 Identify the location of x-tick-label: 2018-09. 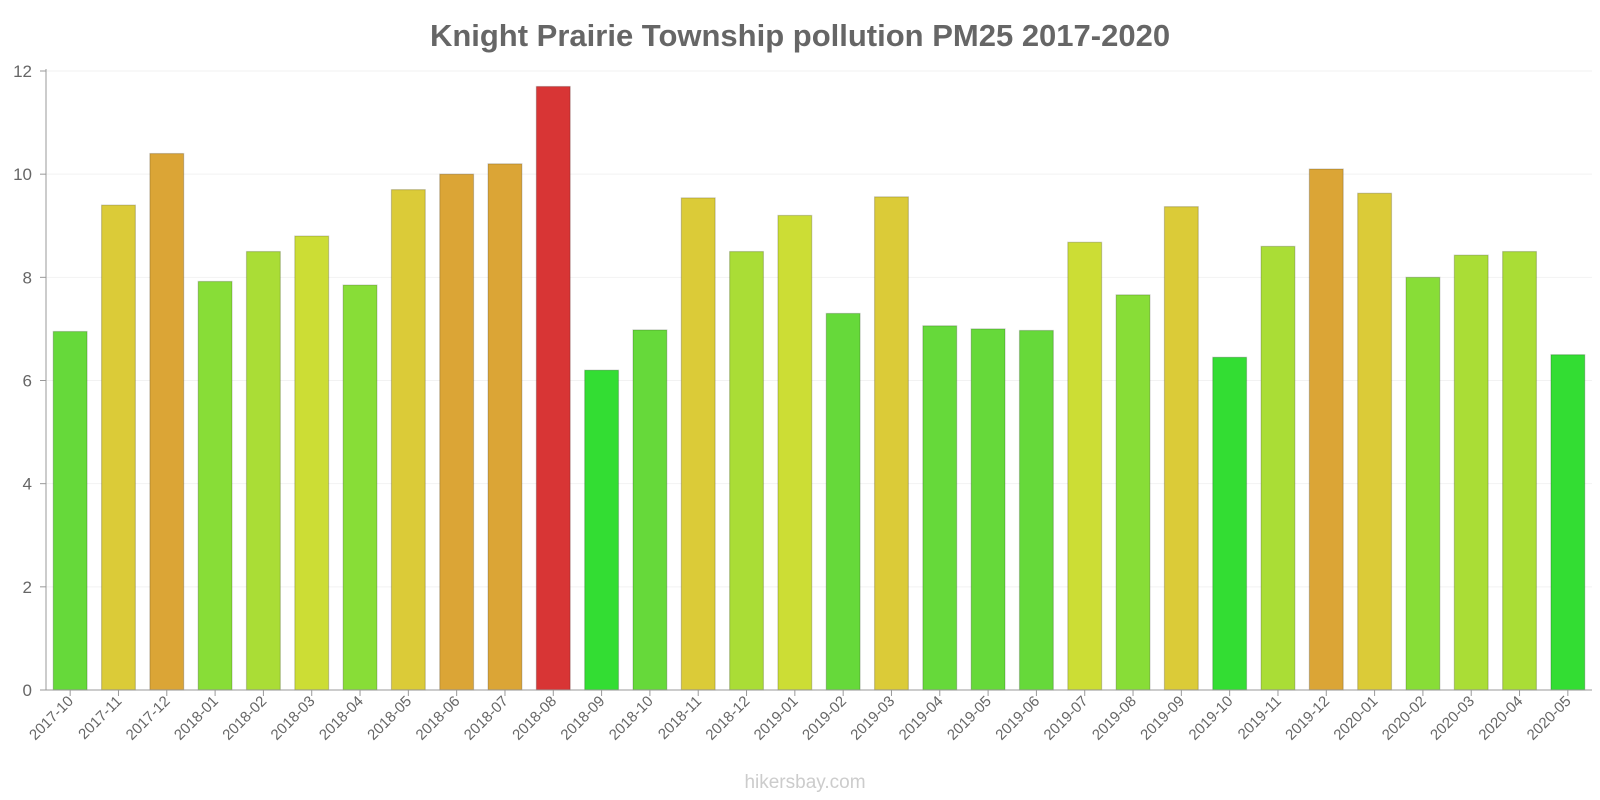
(582, 718).